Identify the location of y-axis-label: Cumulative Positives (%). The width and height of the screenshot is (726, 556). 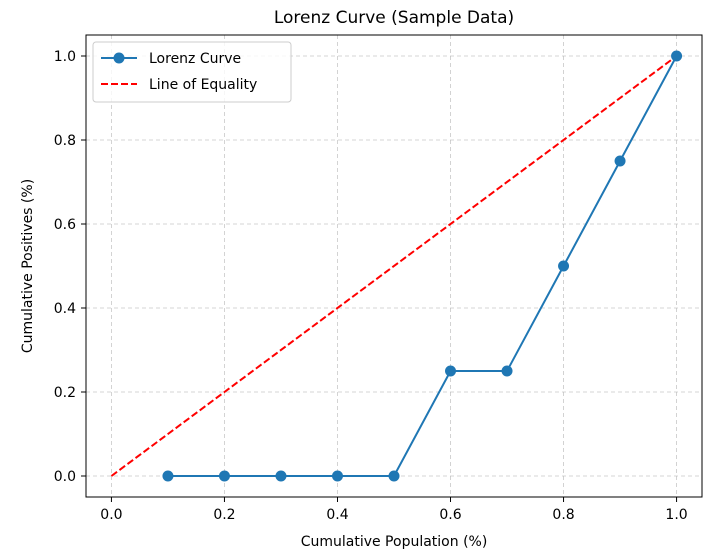
(28, 266).